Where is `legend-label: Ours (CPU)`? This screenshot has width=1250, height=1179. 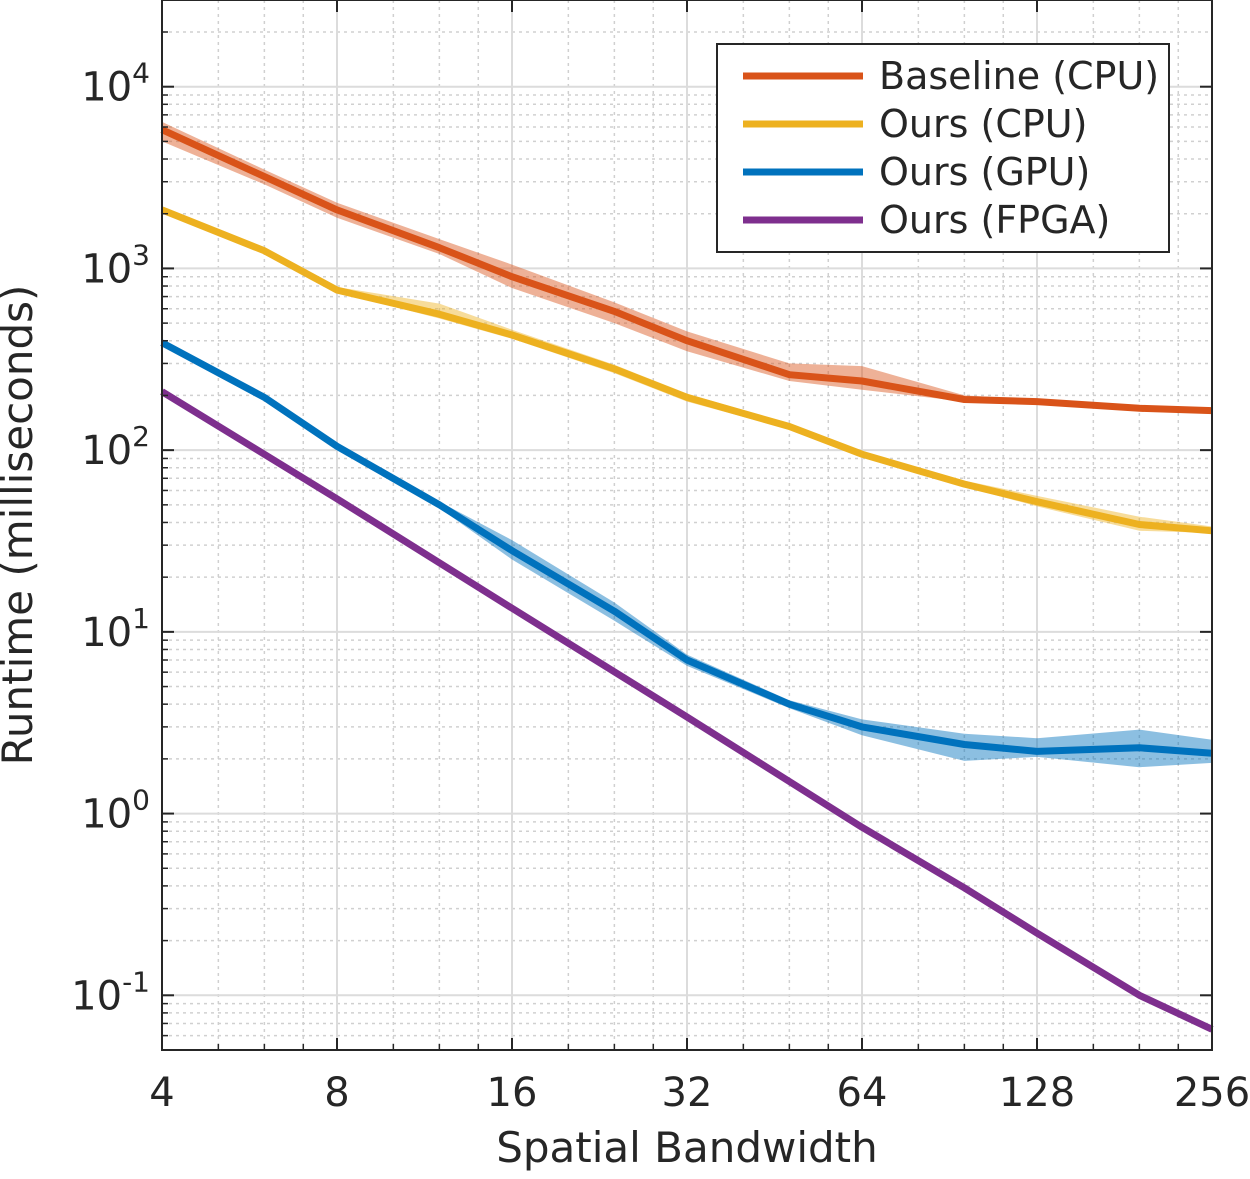
legend-label: Ours (CPU) is located at coordinates (983, 124).